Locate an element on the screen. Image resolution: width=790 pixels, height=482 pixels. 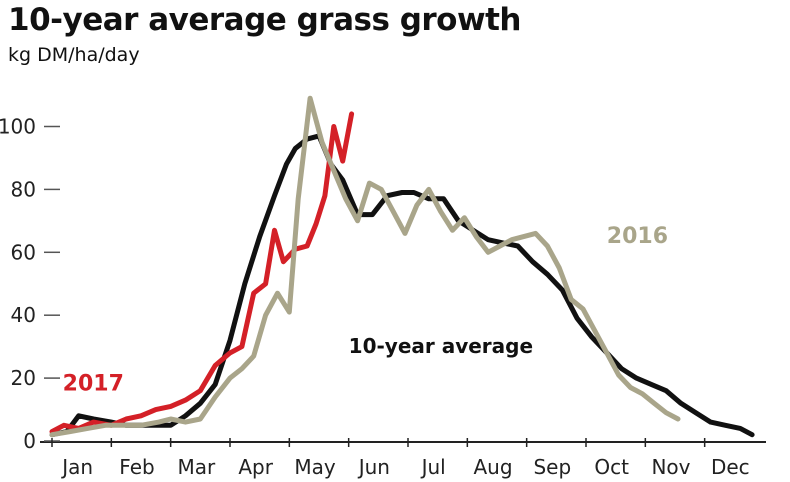
x-tick-label: Mar is located at coordinates (196, 467).